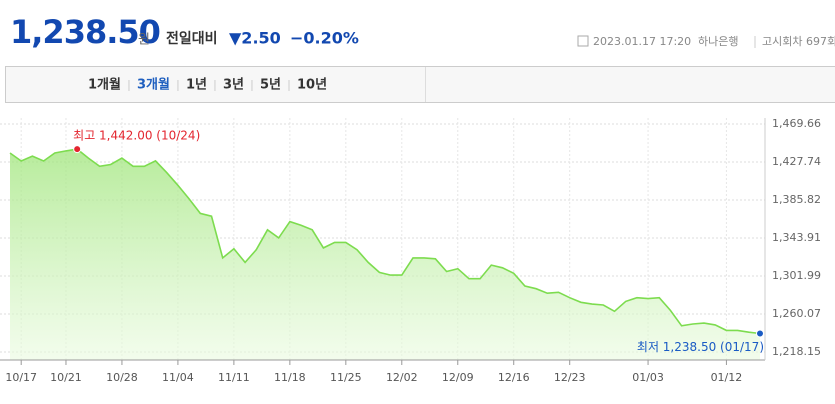  Describe the element at coordinates (796, 199) in the screenshot. I see `y-tick-label: 1,385.82` at that location.